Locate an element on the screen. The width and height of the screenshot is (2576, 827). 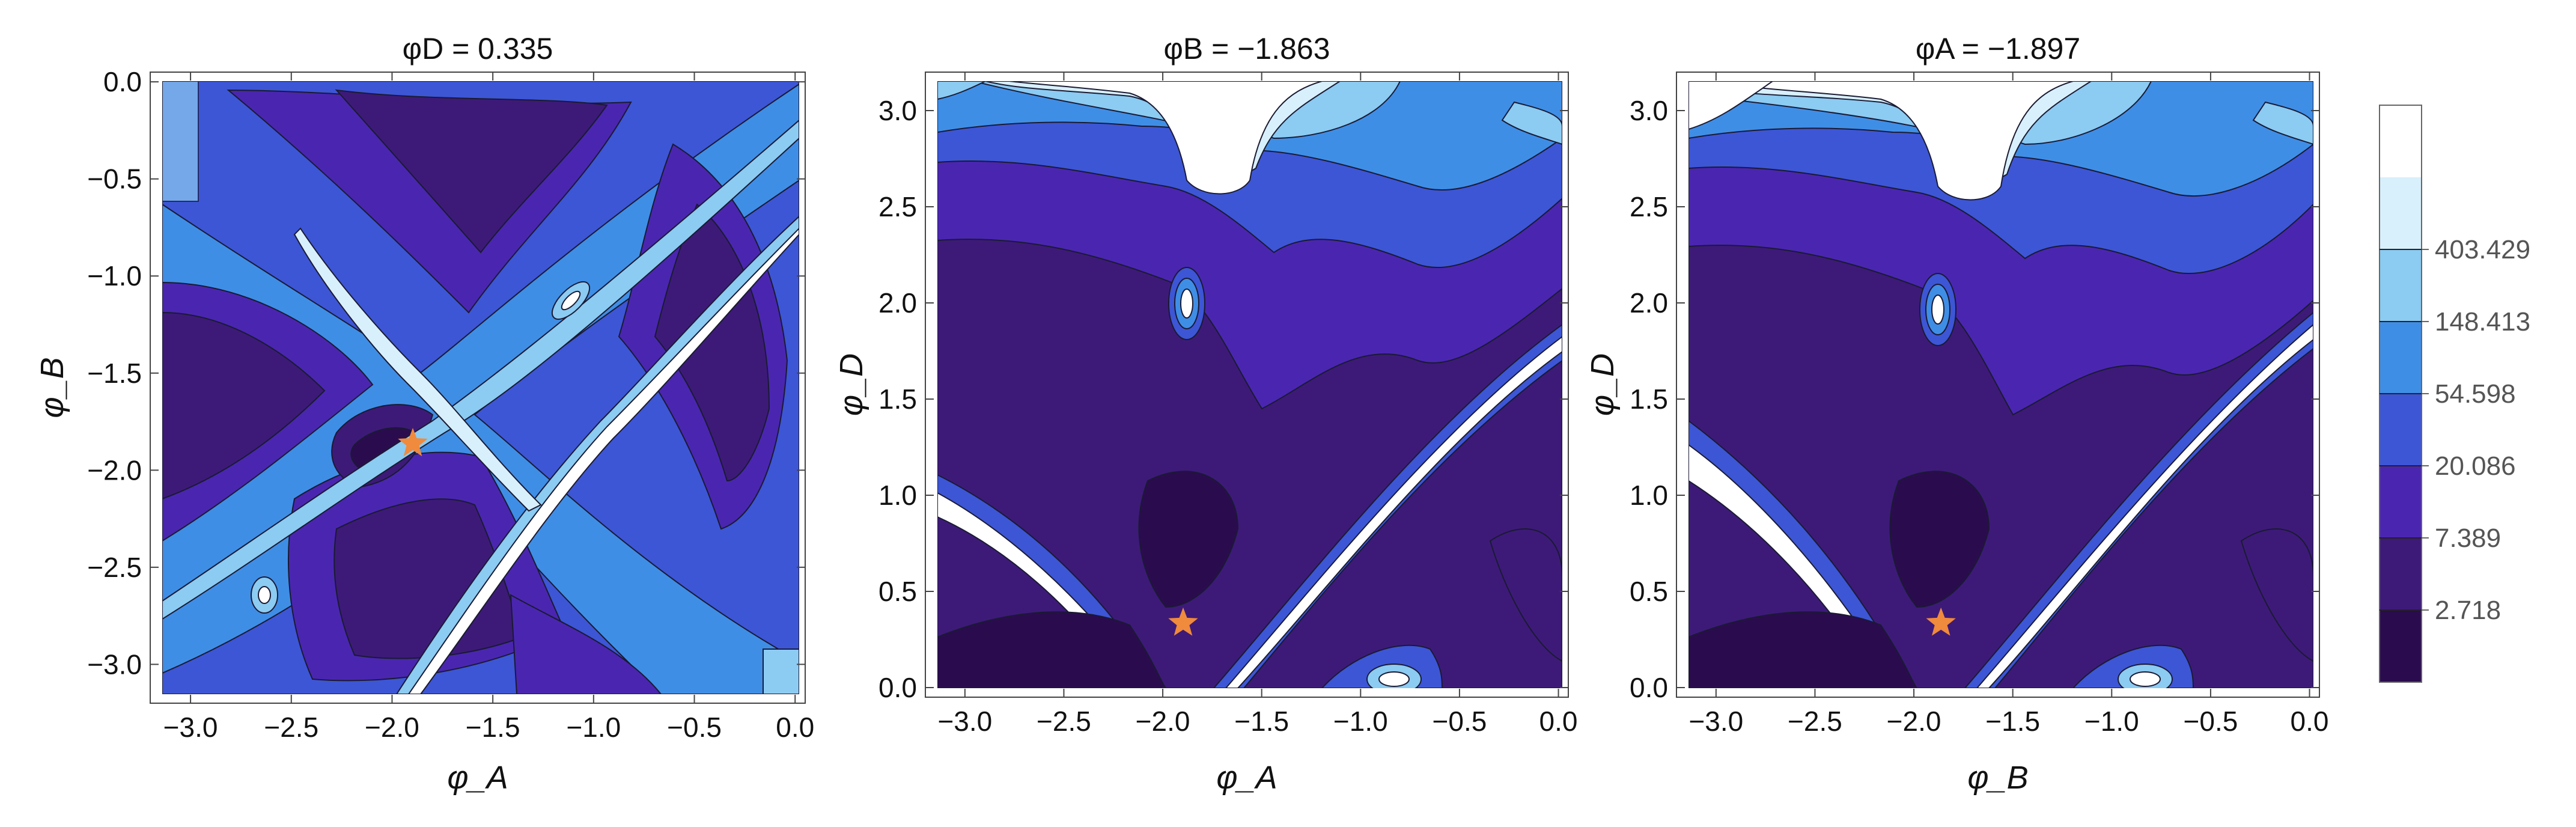
colorbar-tick-label: 7.389 is located at coordinates (2468, 538).